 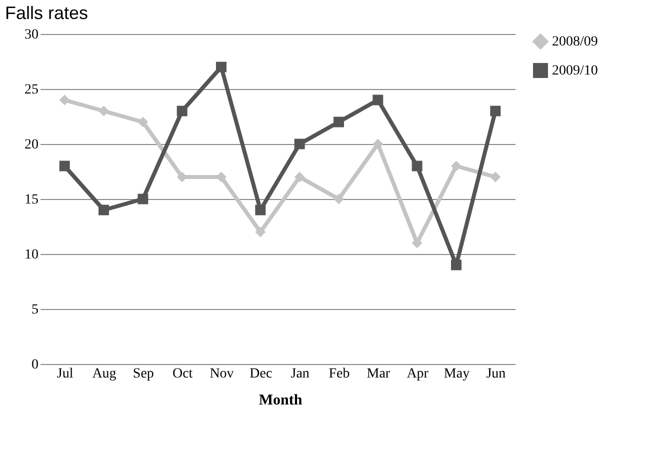 I want to click on y-tick-label: 25, so click(x=31, y=90).